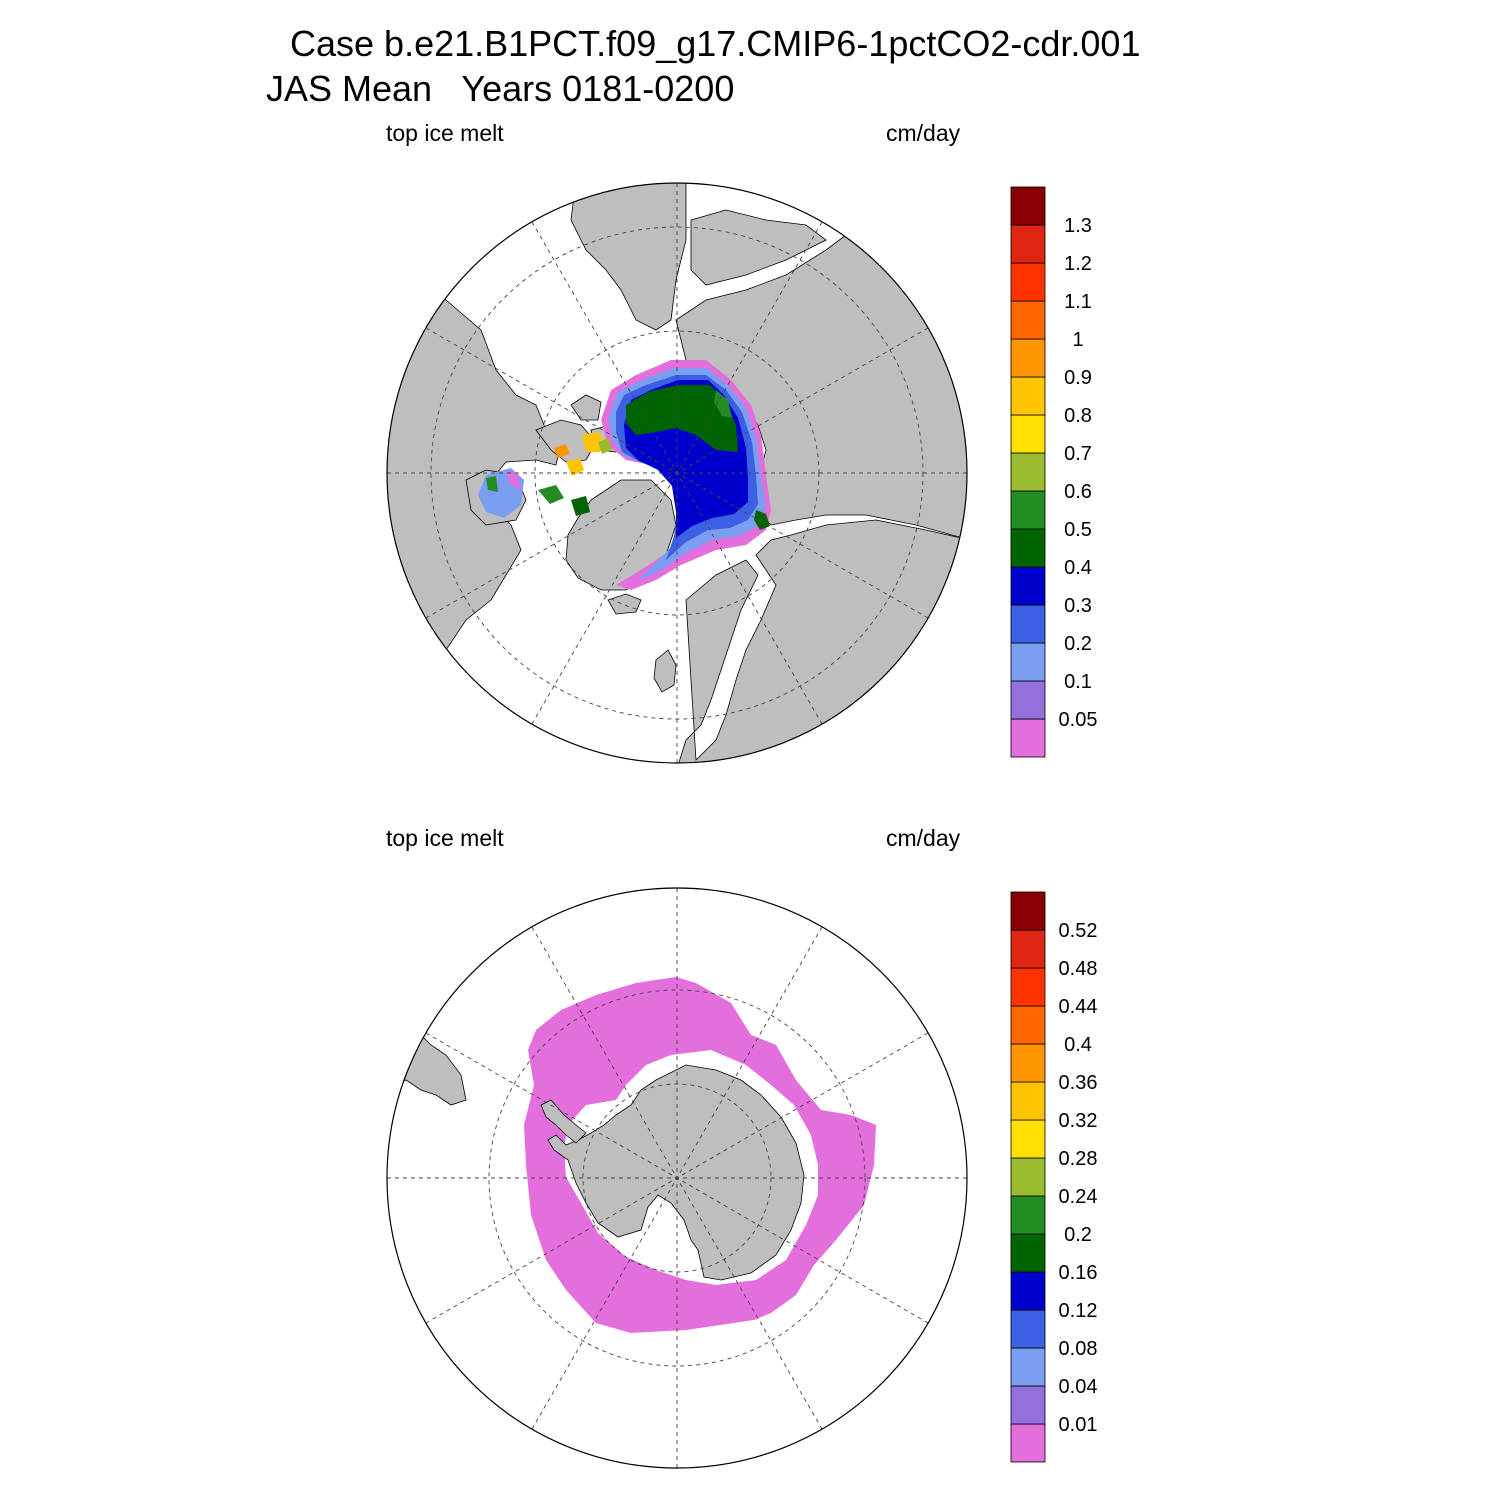  I want to click on colorbar-tick-label: 0.24, so click(1078, 1197).